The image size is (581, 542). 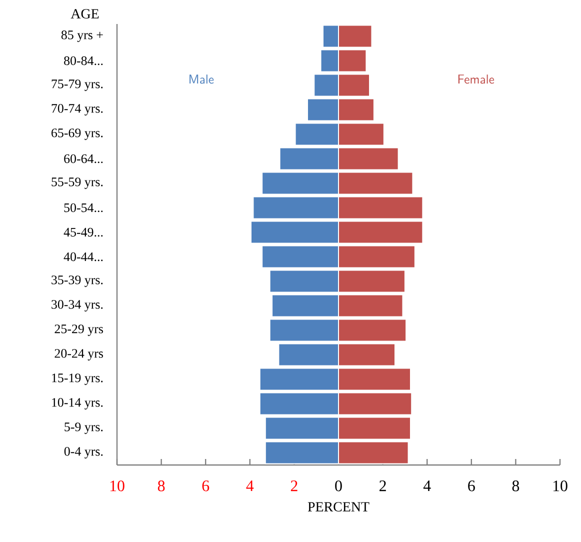 I want to click on y-tick-label: 15-19 yrs., so click(x=77, y=379).